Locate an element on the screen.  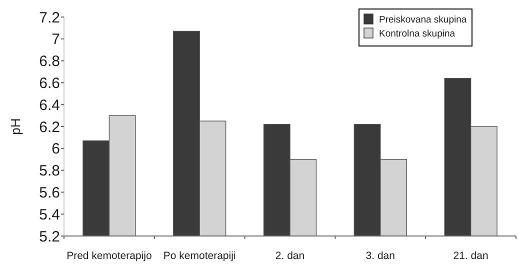
y-tick-label: 5.6 is located at coordinates (49, 193).